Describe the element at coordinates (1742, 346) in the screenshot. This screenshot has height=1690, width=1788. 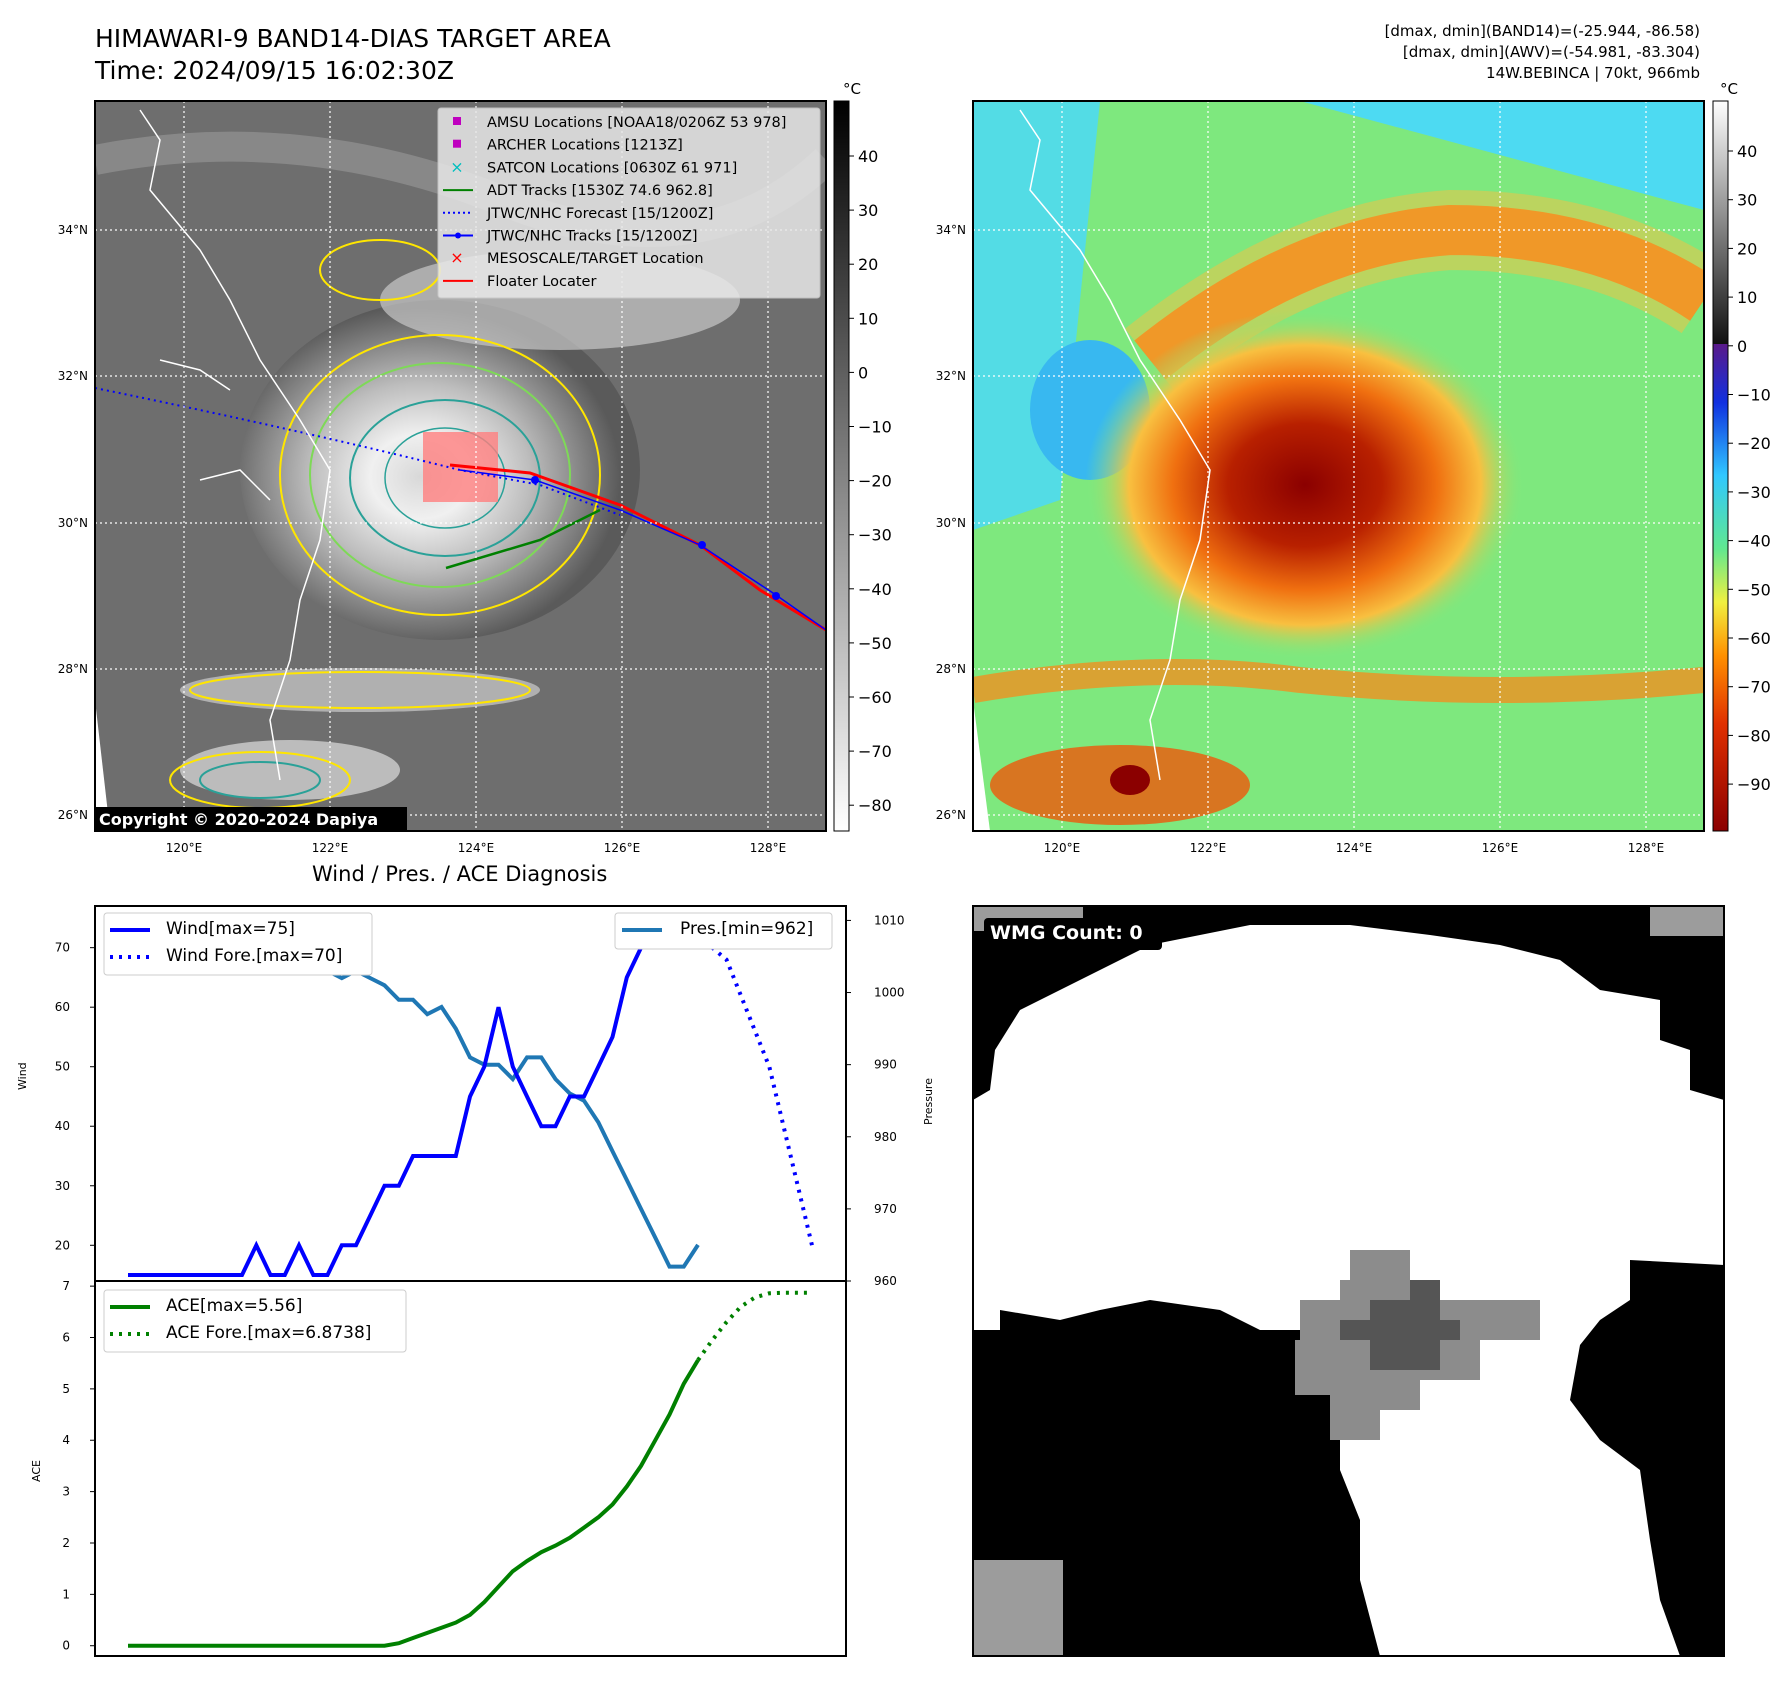
I see `color-colorbar-tick: 0` at that location.